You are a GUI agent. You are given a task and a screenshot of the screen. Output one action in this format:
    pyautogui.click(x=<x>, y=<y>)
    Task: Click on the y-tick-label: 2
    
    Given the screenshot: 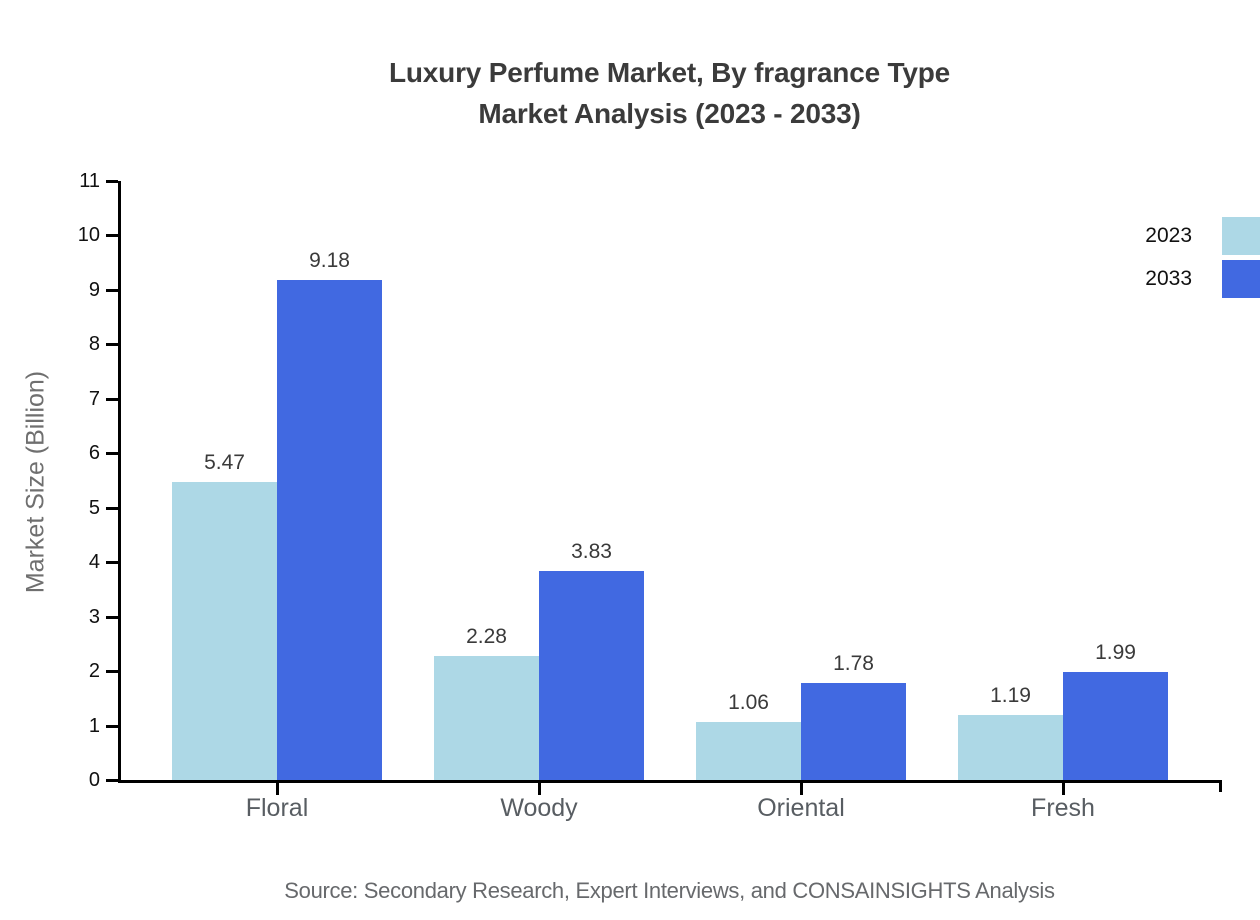 What is the action you would take?
    pyautogui.click(x=94, y=671)
    